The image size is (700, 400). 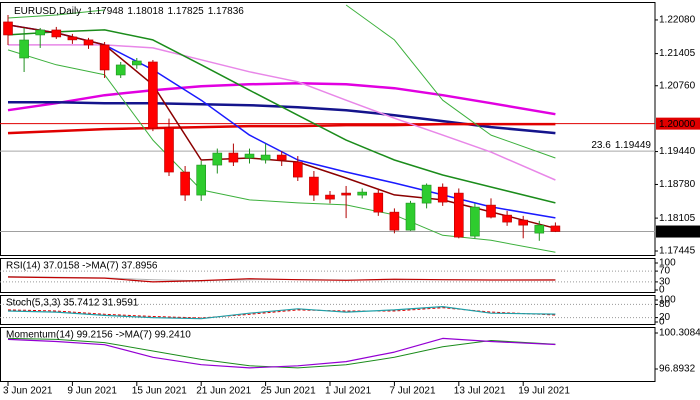 What do you see at coordinates (677, 151) in the screenshot?
I see `y-tick-label: 1.19440` at bounding box center [677, 151].